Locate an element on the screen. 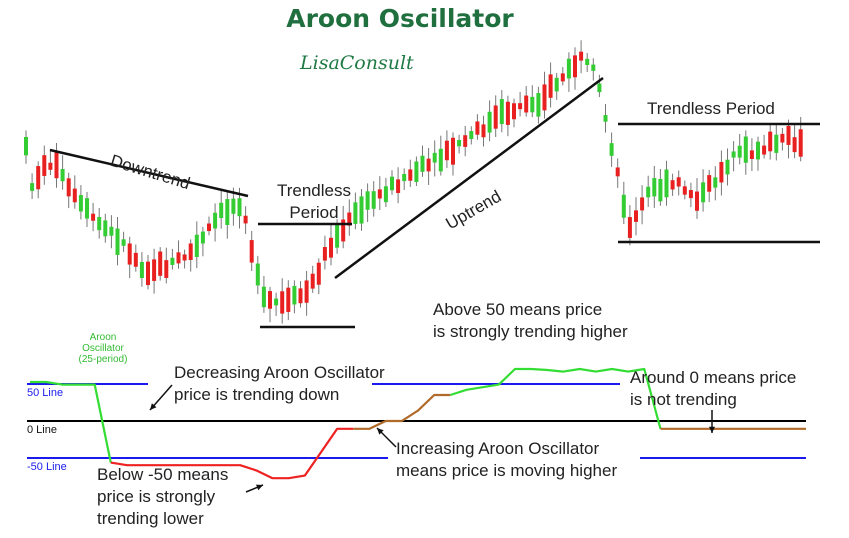  decreasing-note-line1: Decreasing Aroon Oscillator is located at coordinates (279, 372).